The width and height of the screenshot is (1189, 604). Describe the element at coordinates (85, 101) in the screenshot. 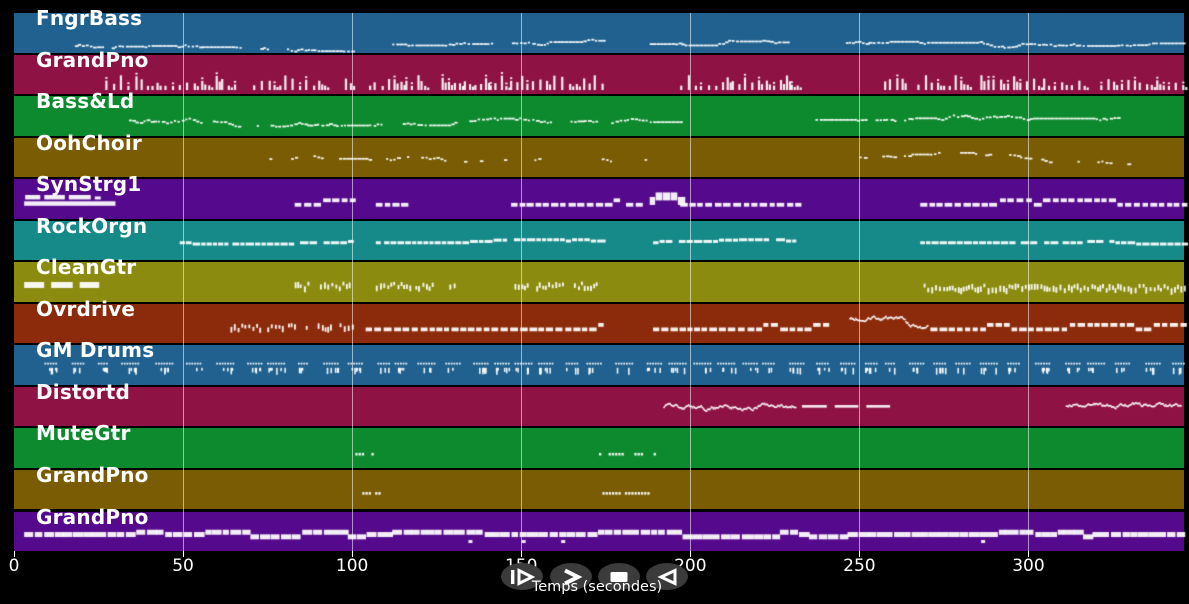

I see `track-label: Bass&Ld` at that location.